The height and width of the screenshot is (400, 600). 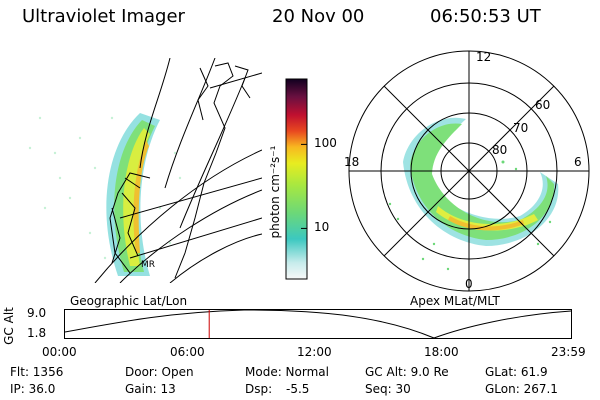 What do you see at coordinates (9, 326) in the screenshot?
I see `timeline-ylabel: GC Alt` at bounding box center [9, 326].